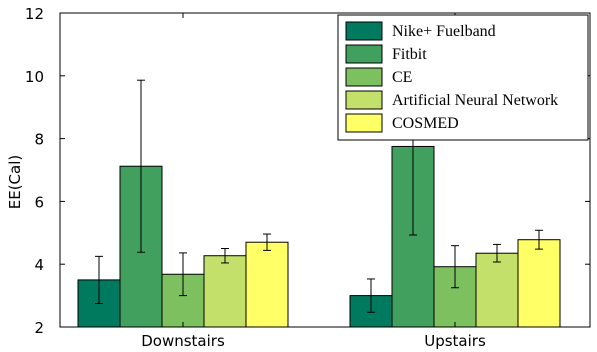 The width and height of the screenshot is (597, 352). What do you see at coordinates (267, 284) in the screenshot?
I see `bar-cosmed-downstairs` at bounding box center [267, 284].